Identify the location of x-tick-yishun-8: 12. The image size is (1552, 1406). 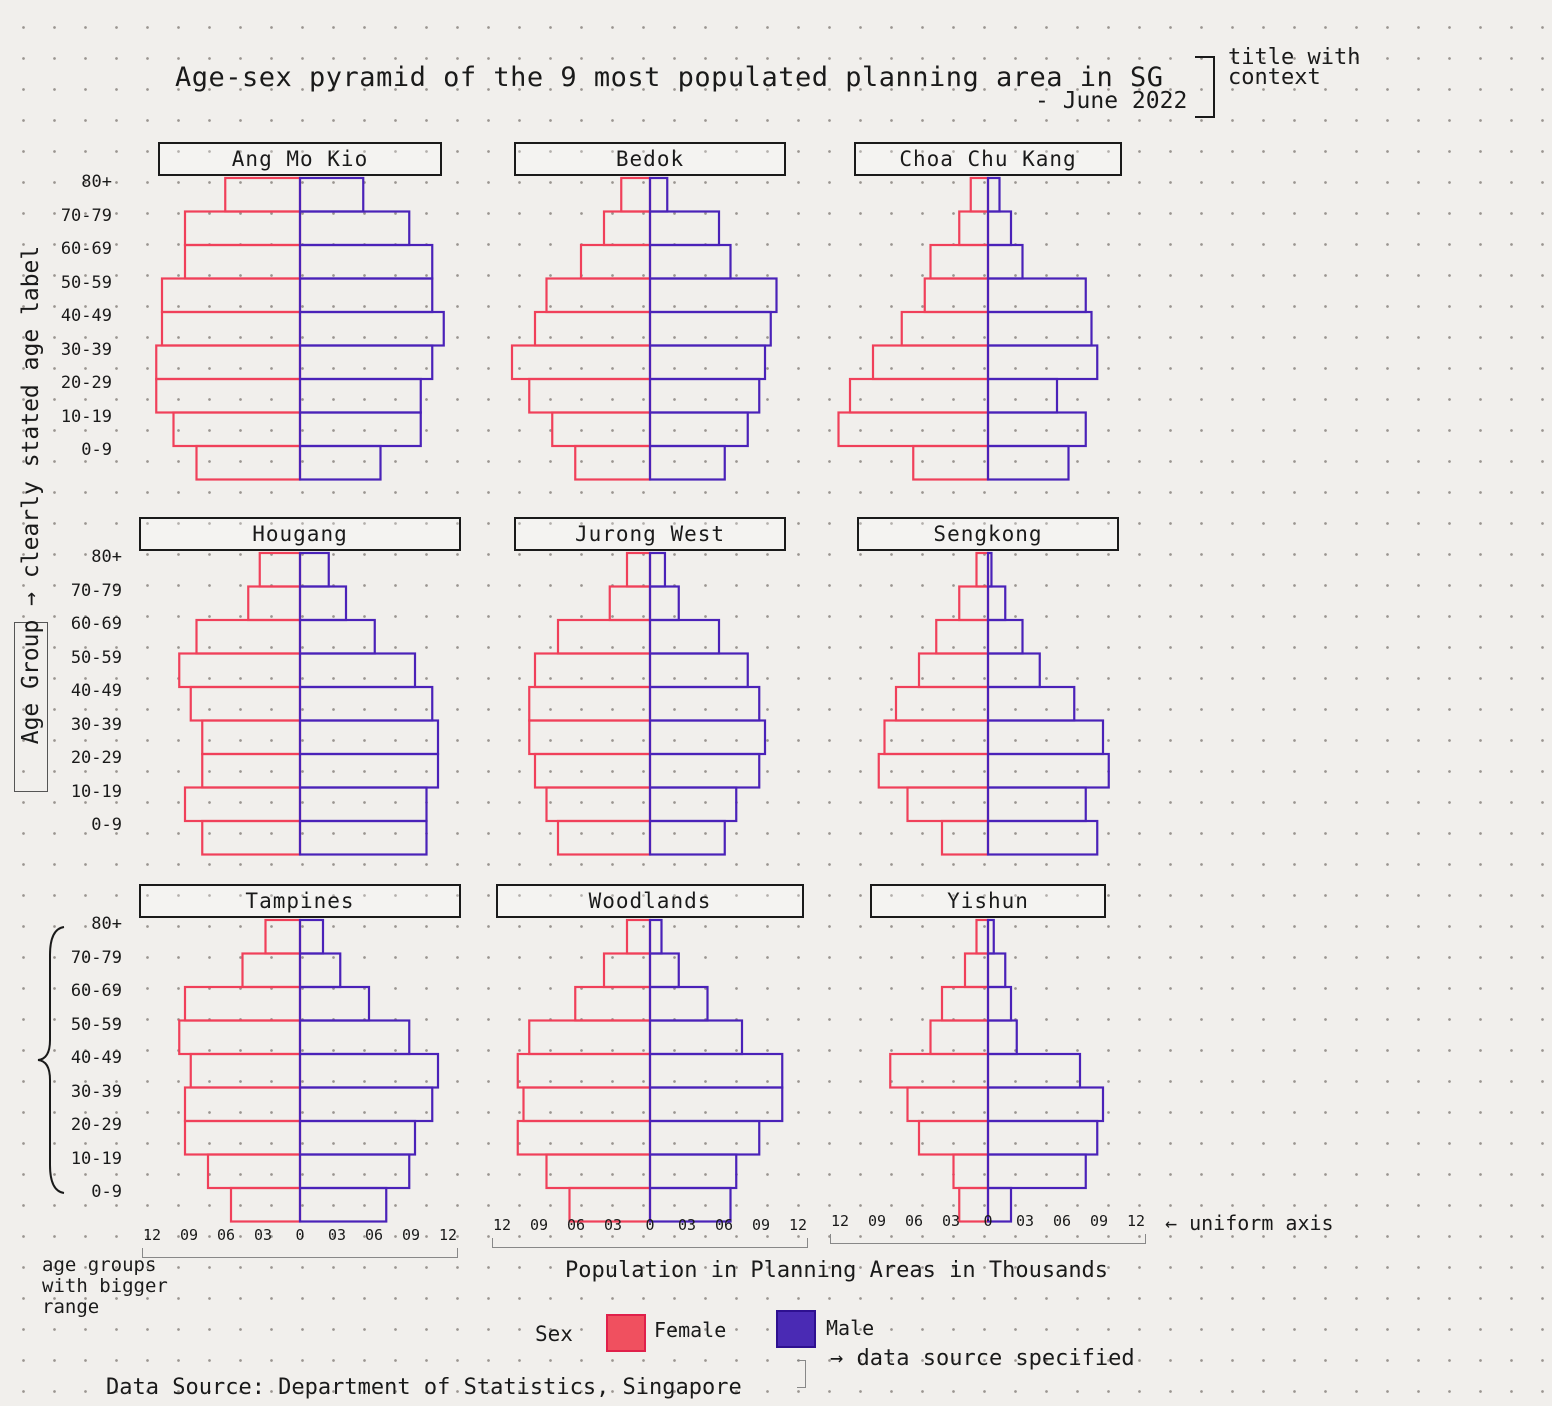
(1136, 1221).